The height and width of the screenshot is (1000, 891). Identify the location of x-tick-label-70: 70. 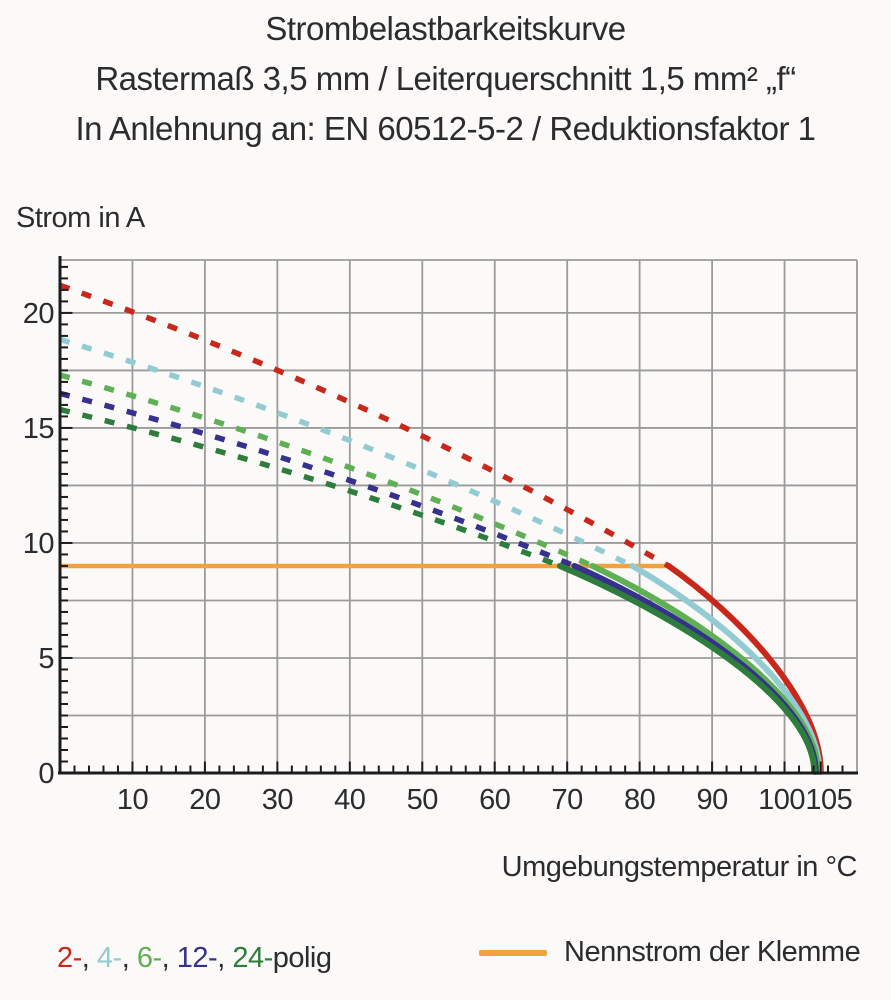
(567, 800).